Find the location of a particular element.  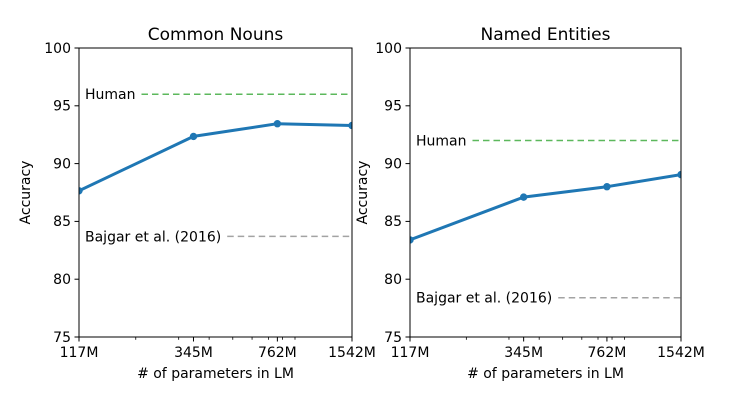

data-line-common-nouns is located at coordinates (215, 157).